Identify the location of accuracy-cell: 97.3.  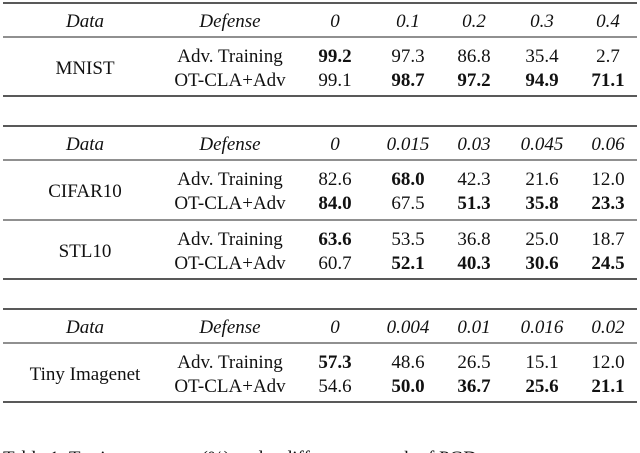
(407, 56).